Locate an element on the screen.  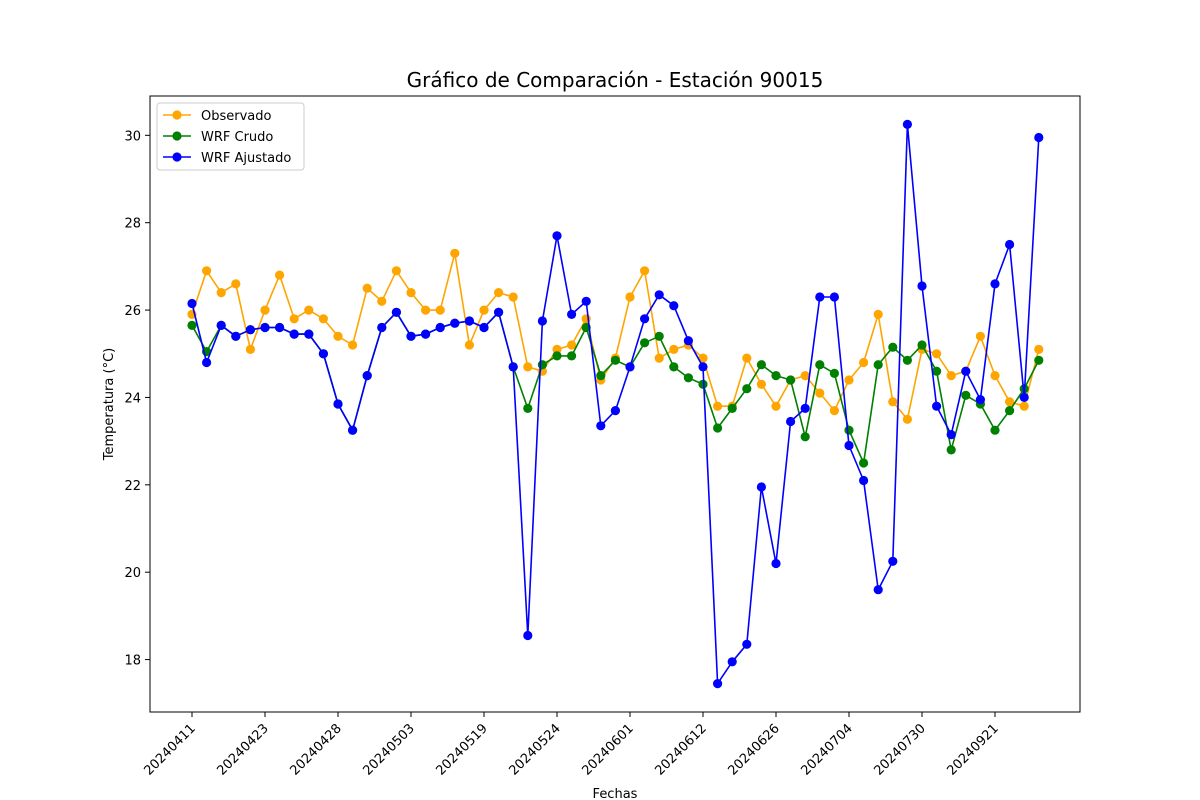
legend-item: WRF Ajustado is located at coordinates (227, 158).